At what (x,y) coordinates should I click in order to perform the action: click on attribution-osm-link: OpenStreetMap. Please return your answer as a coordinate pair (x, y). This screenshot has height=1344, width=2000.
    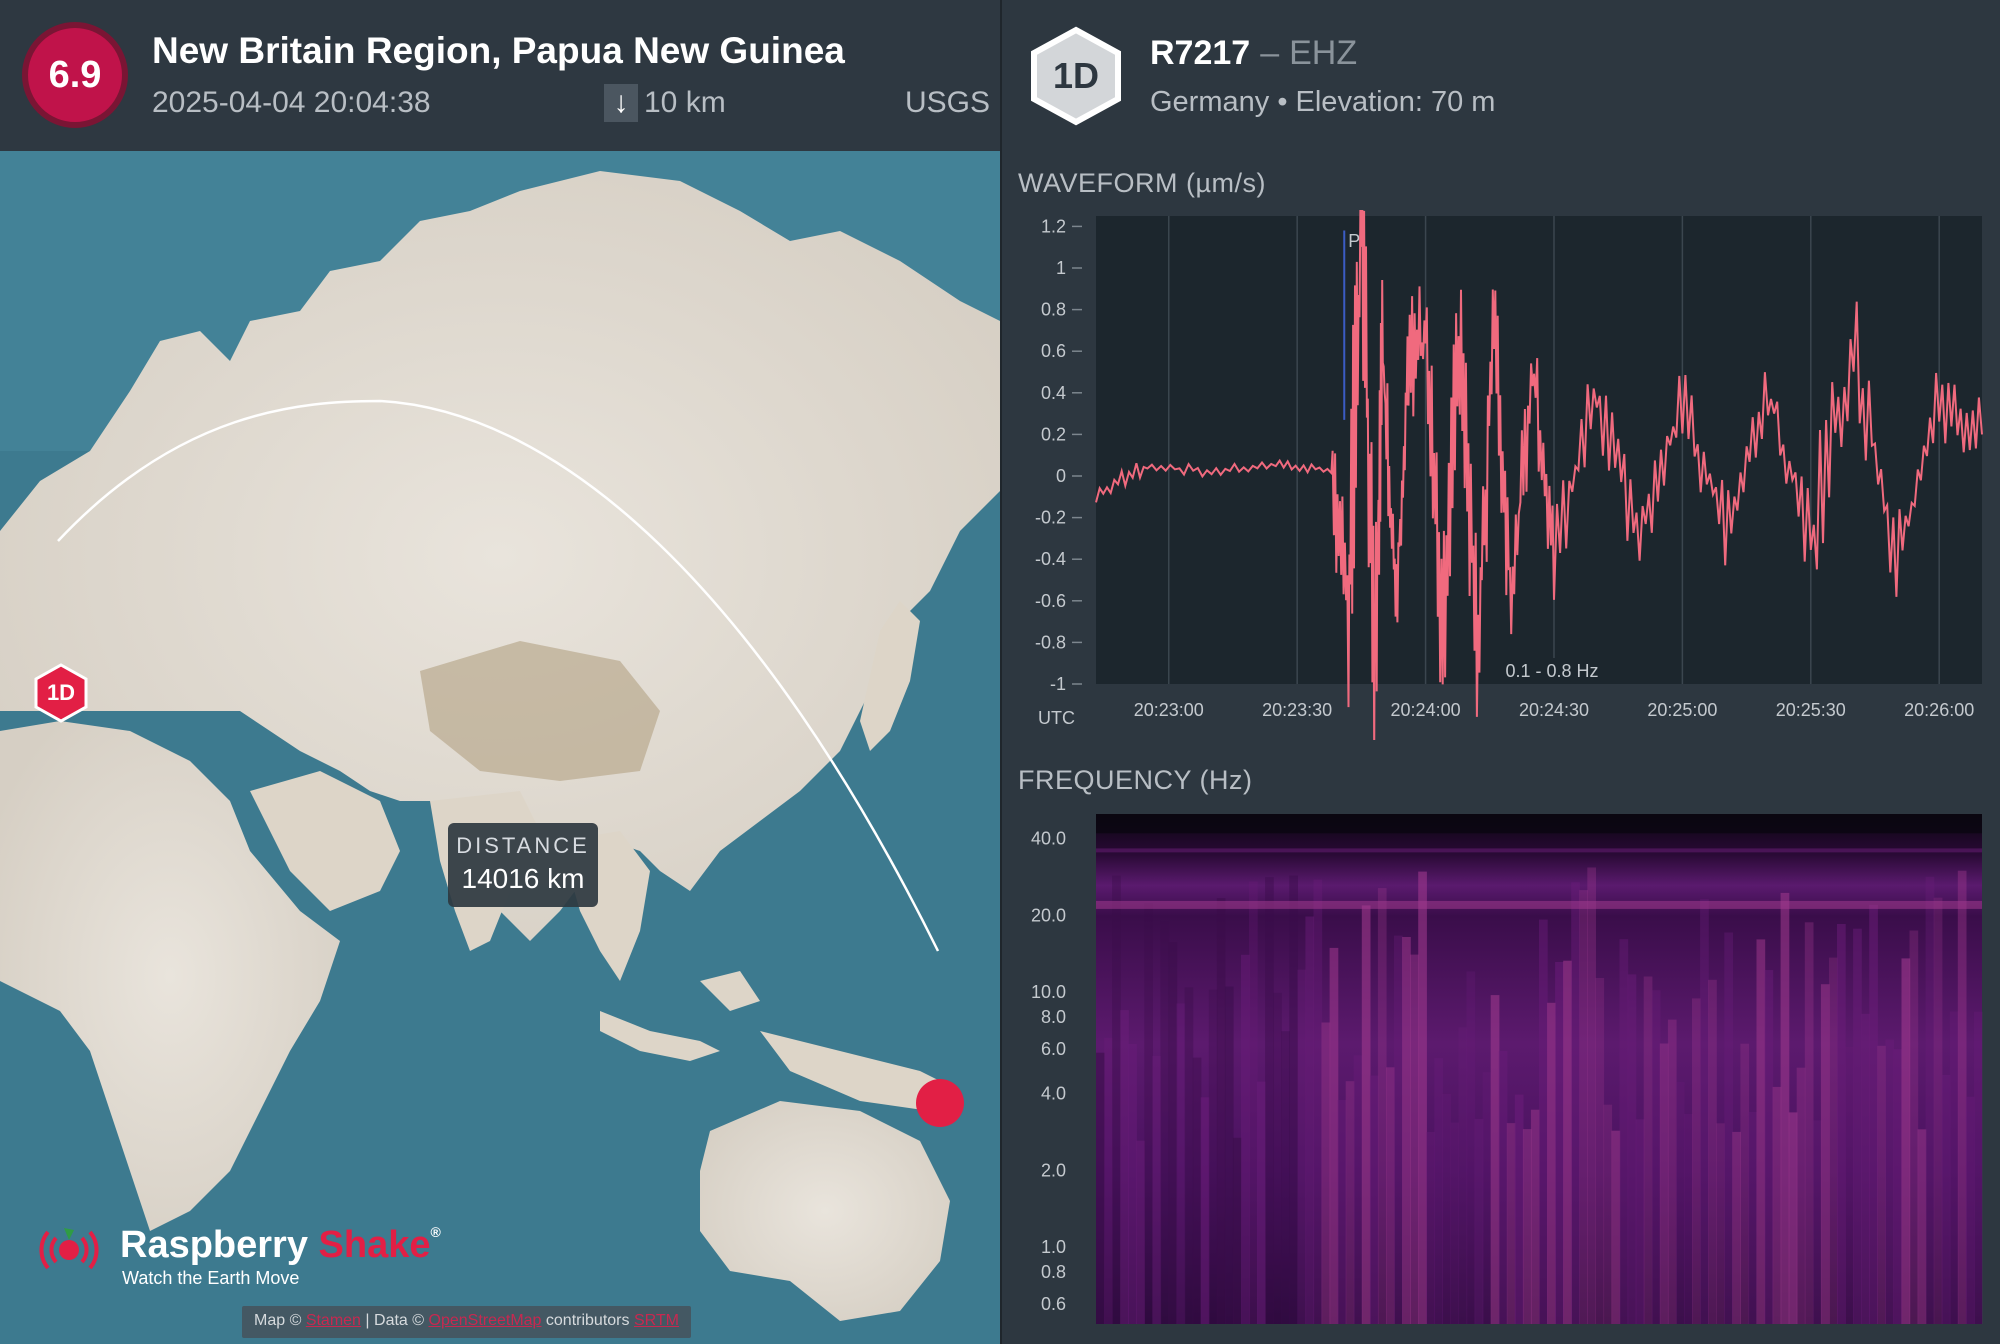
    Looking at the image, I should click on (485, 1320).